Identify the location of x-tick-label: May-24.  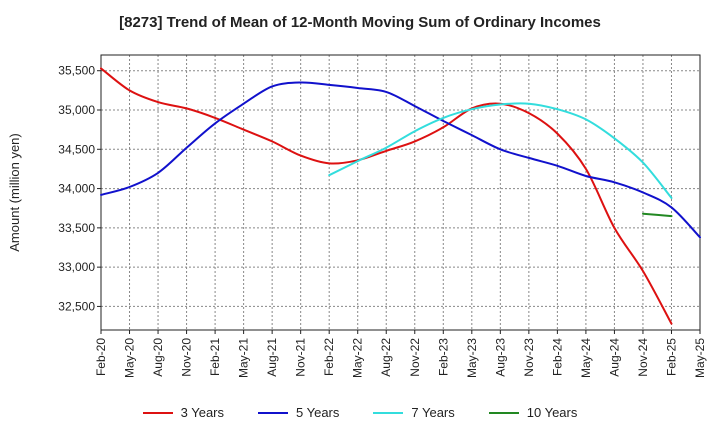
(586, 358).